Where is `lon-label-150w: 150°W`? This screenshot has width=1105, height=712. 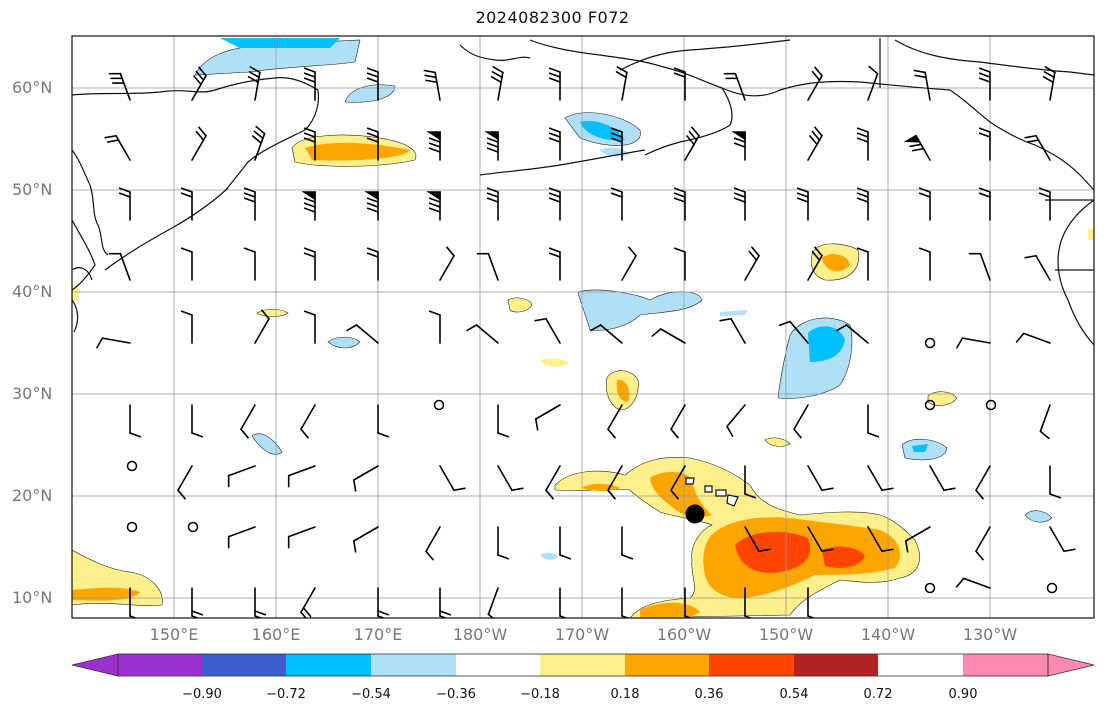
lon-label-150w: 150°W is located at coordinates (786, 634).